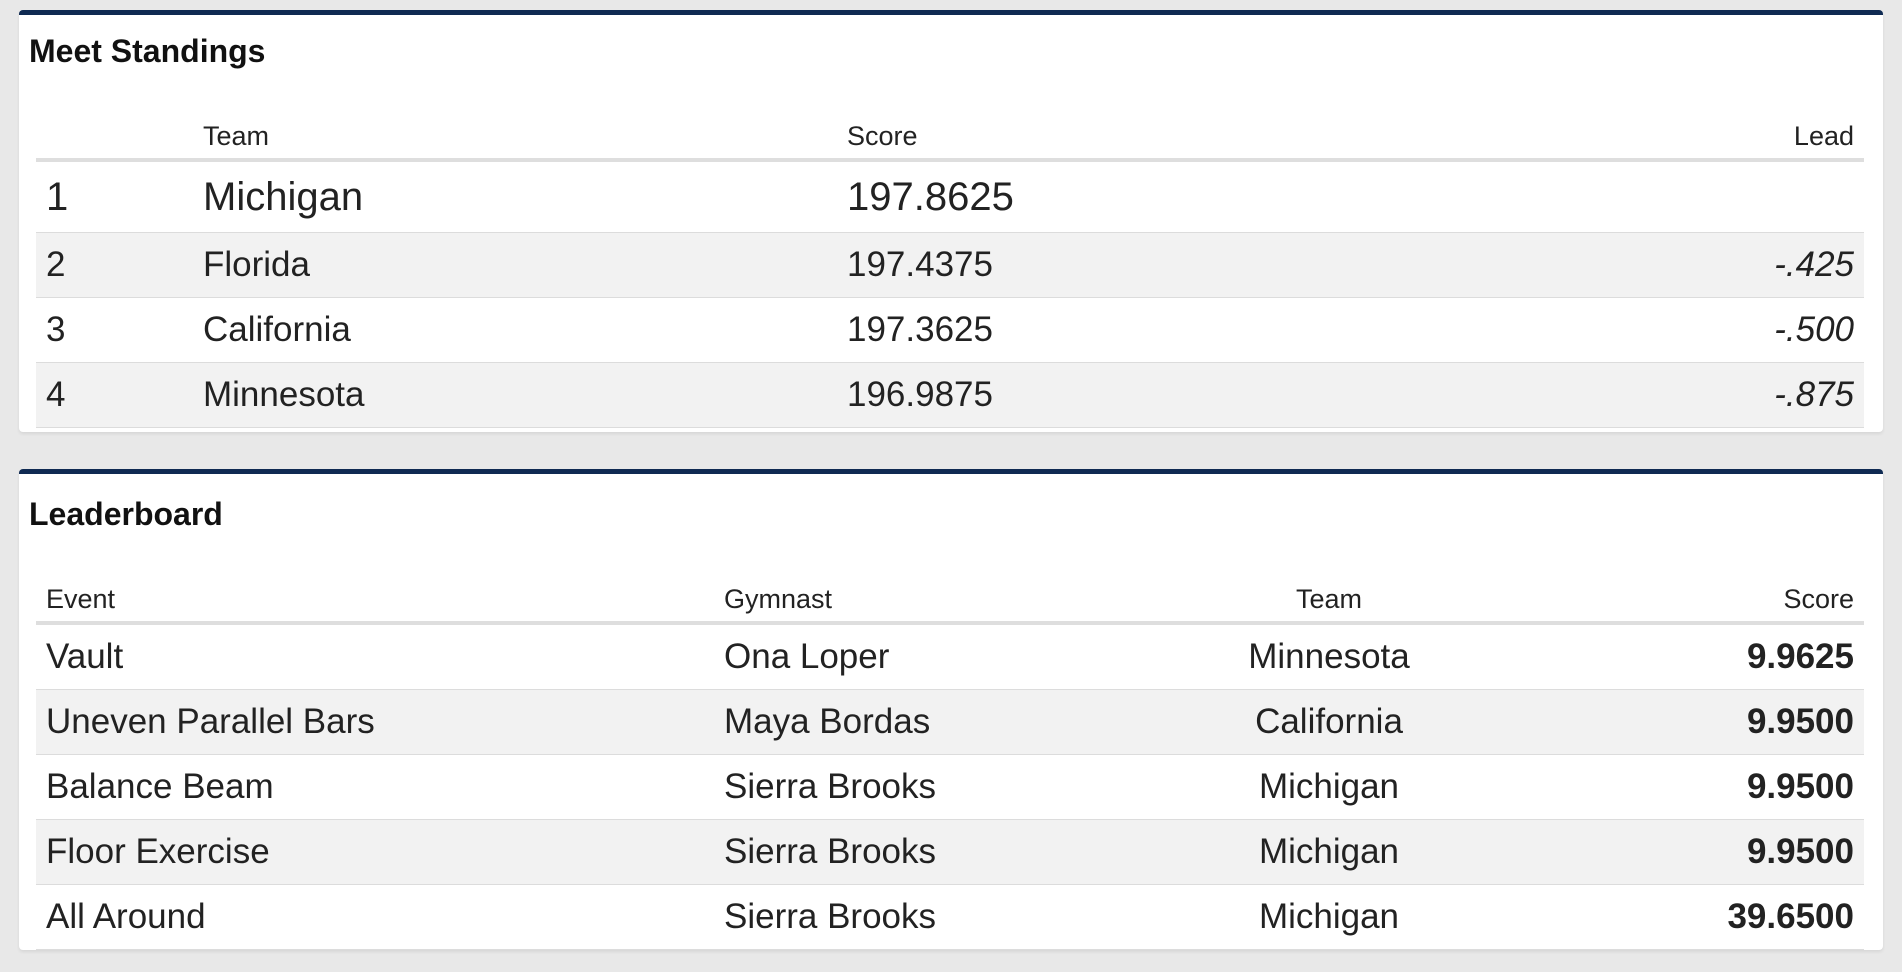 This screenshot has height=972, width=1902. Describe the element at coordinates (1087, 196) in the screenshot. I see `score: 197.8625` at that location.